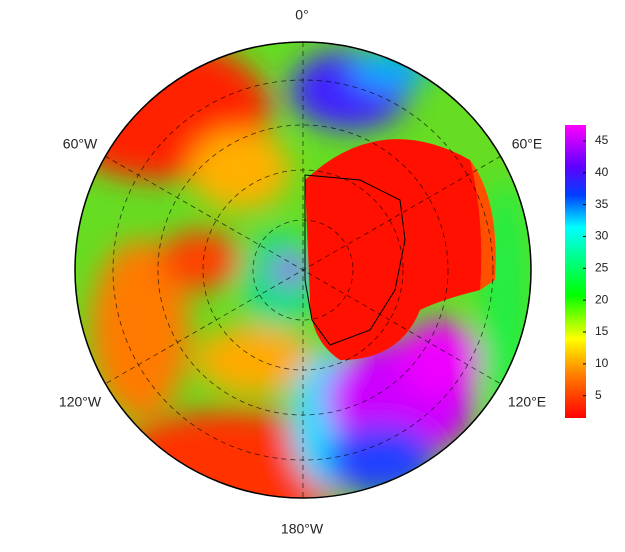 The width and height of the screenshot is (625, 552). What do you see at coordinates (80, 144) in the screenshot?
I see `lon-label: 60°W` at bounding box center [80, 144].